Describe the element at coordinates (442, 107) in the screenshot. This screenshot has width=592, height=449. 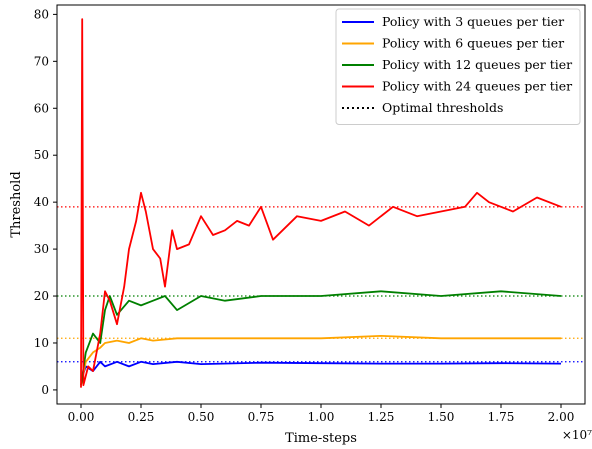
I see `legend-label: Optimal thresholds` at that location.